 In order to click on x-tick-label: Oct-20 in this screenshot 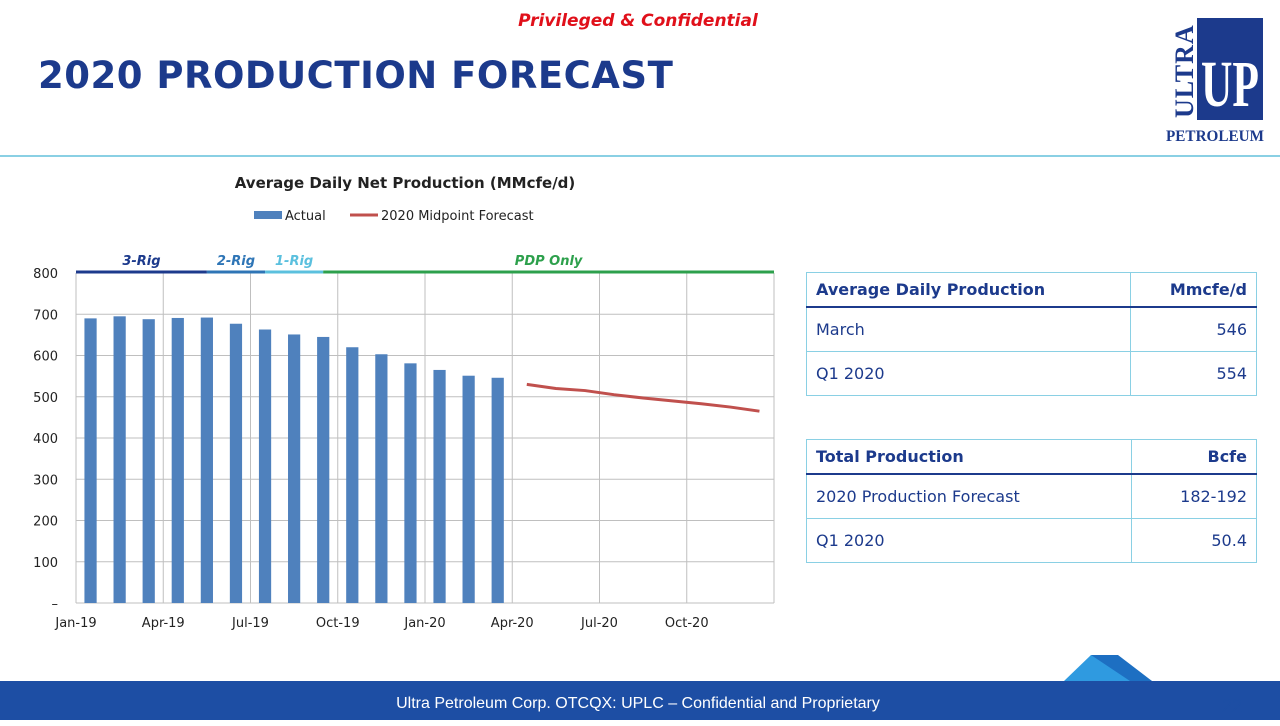, I will do `click(687, 623)`.